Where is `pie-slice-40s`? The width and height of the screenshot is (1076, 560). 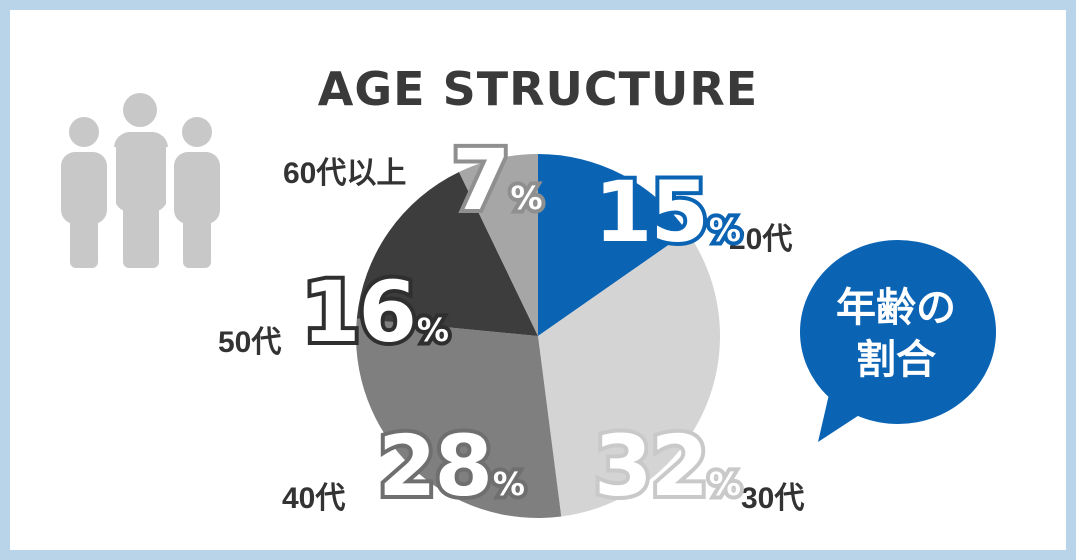 pie-slice-40s is located at coordinates (458, 418).